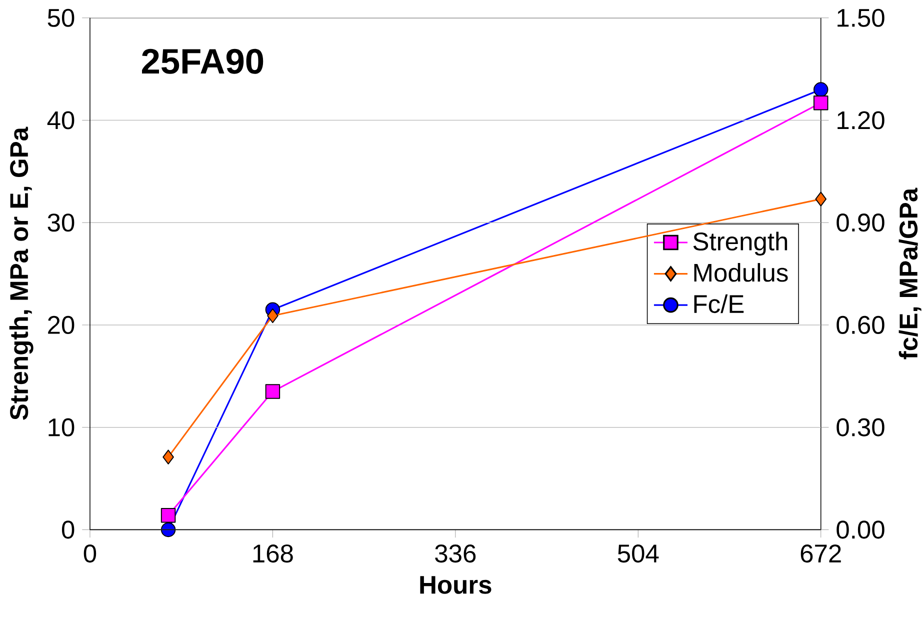  I want to click on y2-tick-label: 0.30, so click(860, 427).